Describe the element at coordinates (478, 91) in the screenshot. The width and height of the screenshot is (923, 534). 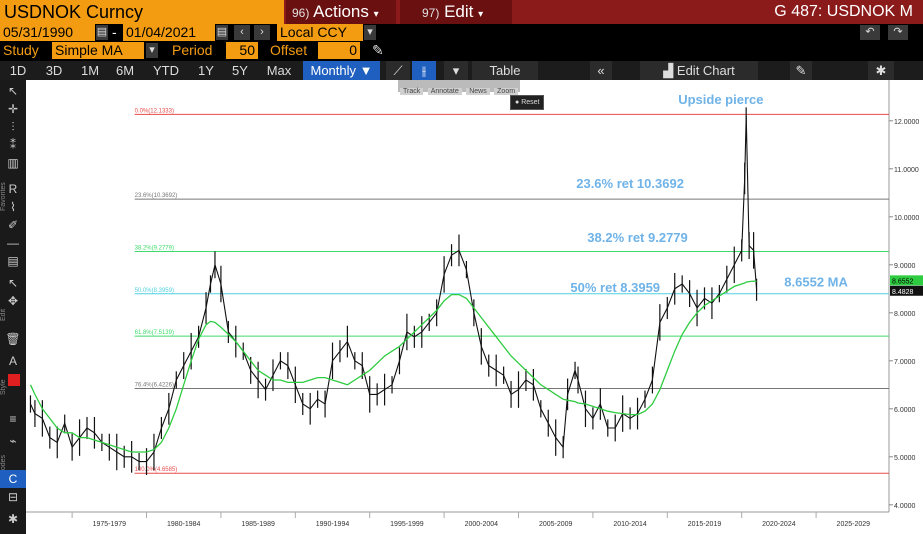
I see `news-tool: News` at that location.